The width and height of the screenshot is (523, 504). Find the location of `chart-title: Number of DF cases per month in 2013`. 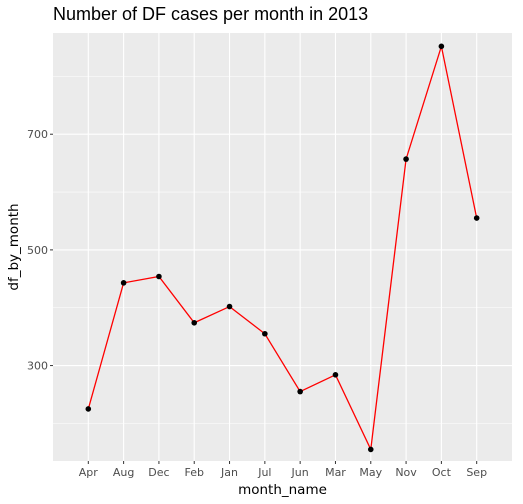

chart-title: Number of DF cases per month in 2013 is located at coordinates (211, 14).